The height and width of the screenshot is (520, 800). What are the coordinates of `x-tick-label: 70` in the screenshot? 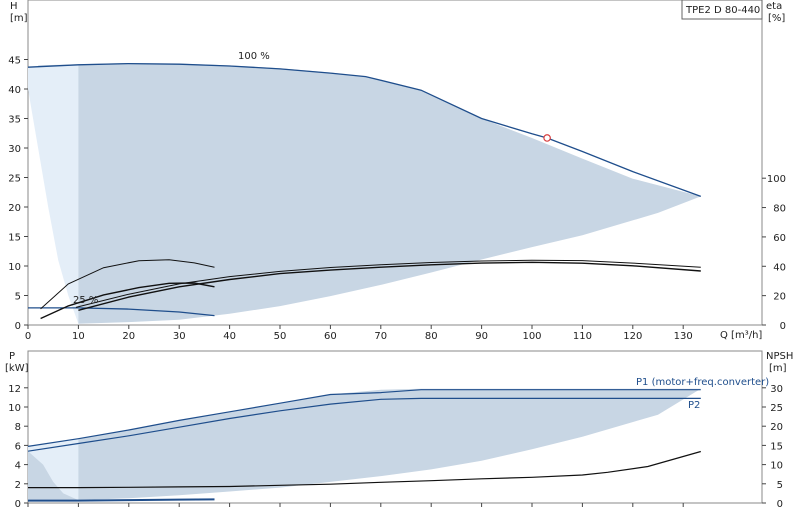 It's located at (380, 336).